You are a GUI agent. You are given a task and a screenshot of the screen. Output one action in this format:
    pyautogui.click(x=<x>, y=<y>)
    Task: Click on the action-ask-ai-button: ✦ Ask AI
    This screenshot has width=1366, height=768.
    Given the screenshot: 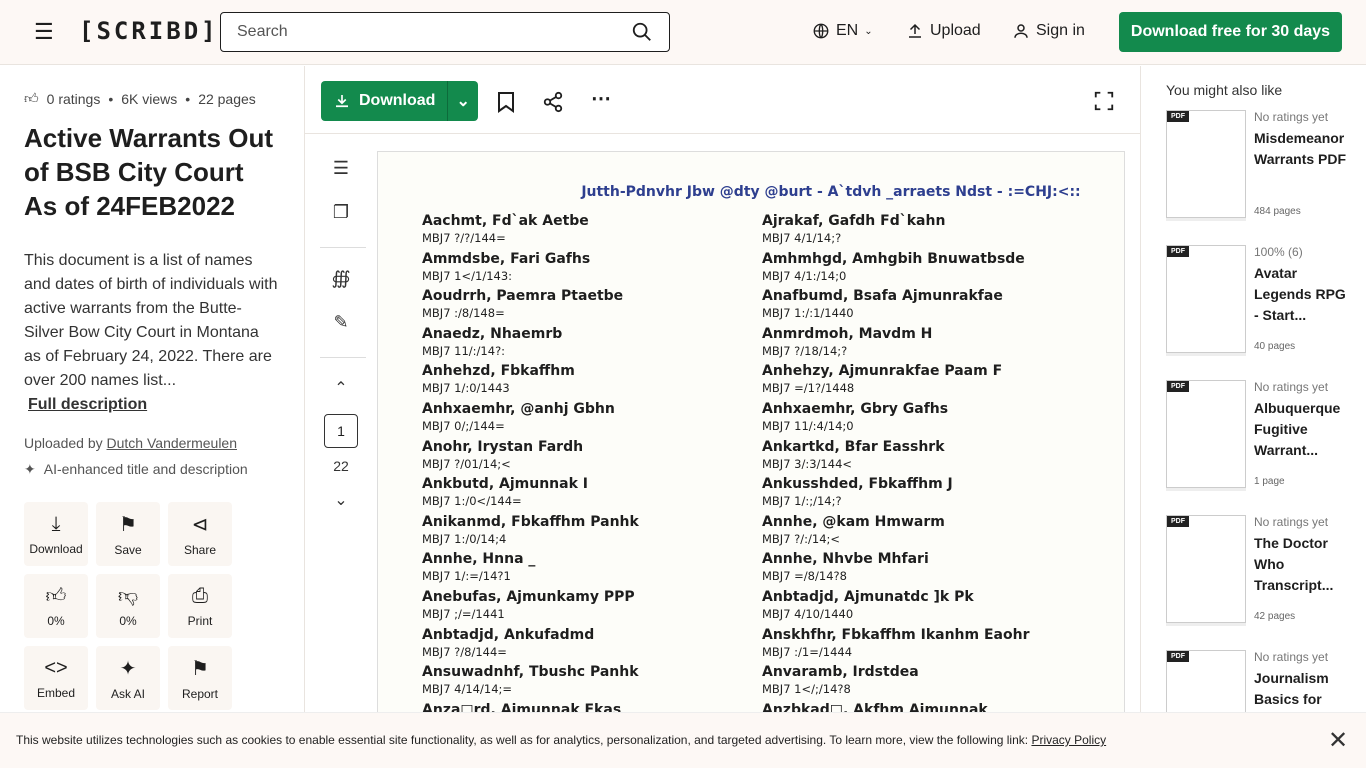 What is the action you would take?
    pyautogui.click(x=128, y=678)
    